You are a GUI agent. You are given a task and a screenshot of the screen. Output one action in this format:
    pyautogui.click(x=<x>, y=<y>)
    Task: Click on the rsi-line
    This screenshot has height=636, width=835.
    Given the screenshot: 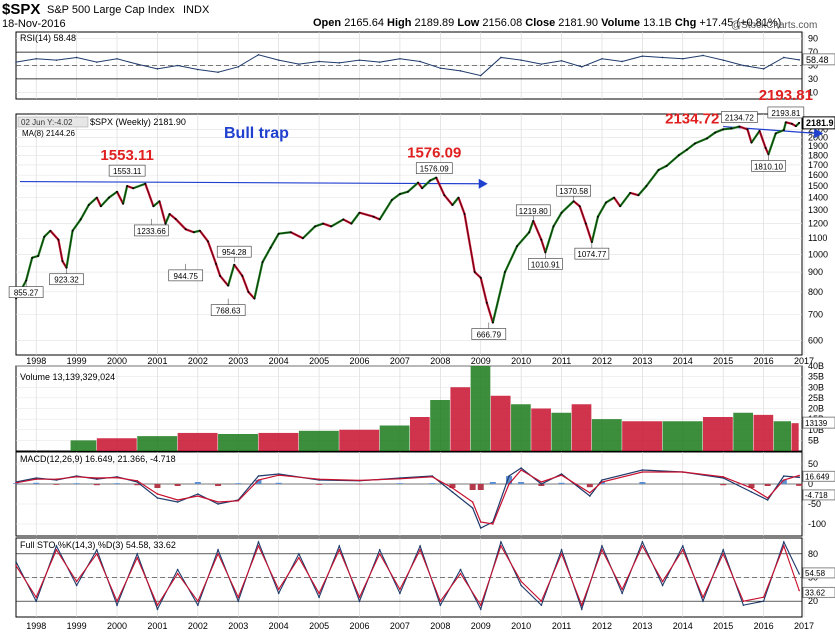 What is the action you would take?
    pyautogui.click(x=407, y=65)
    